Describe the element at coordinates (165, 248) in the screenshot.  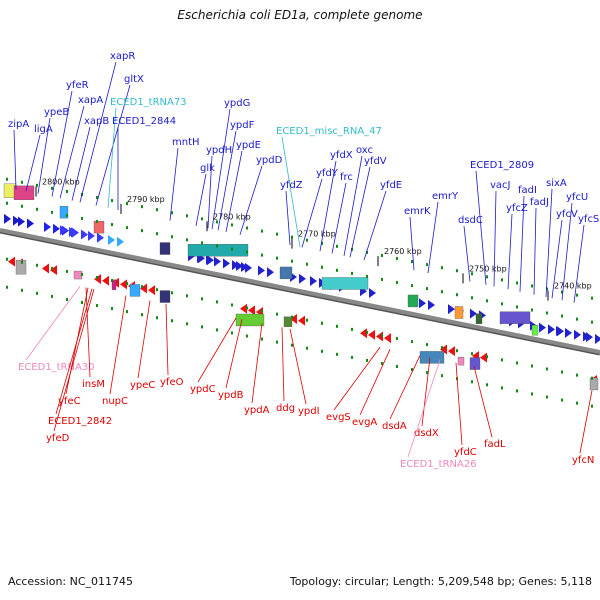
I see `forward-gene-block` at that location.